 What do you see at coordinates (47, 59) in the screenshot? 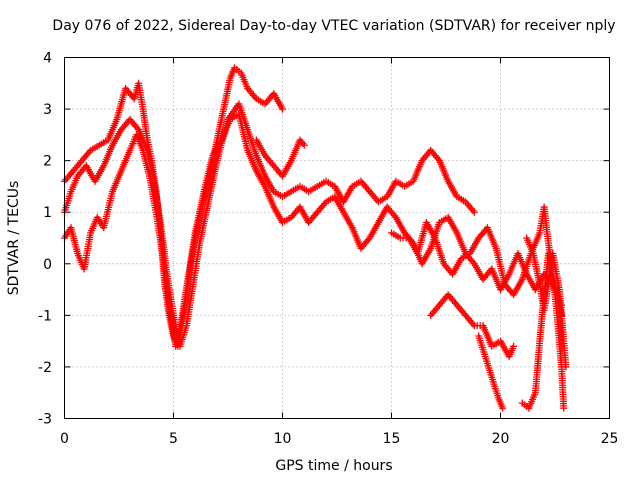
I see `y-tick-label: 4` at bounding box center [47, 59].